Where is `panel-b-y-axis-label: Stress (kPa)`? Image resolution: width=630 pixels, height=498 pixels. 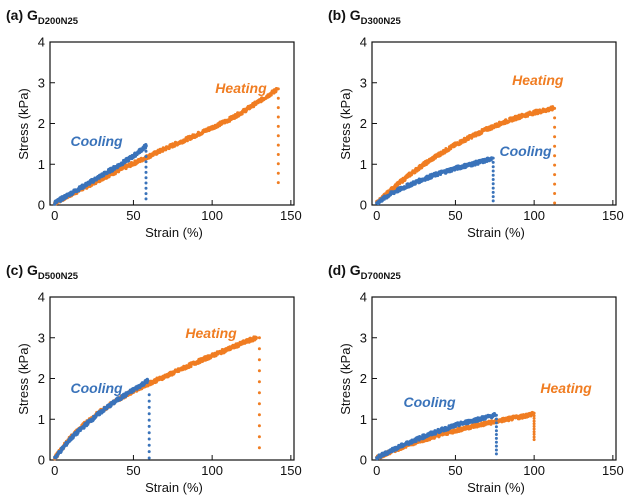 panel-b-y-axis-label: Stress (kPa) is located at coordinates (345, 124).